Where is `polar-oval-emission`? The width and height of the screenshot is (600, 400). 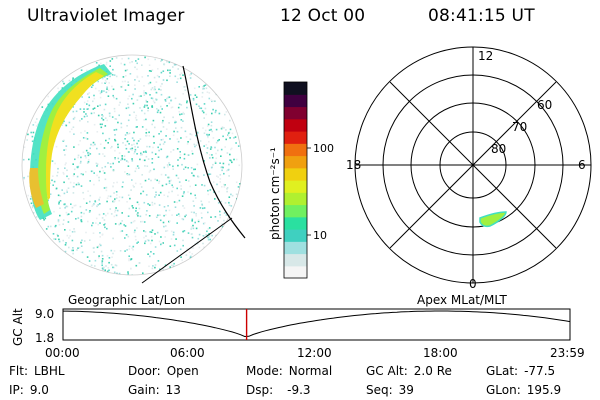 polar-oval-emission is located at coordinates (493, 219).